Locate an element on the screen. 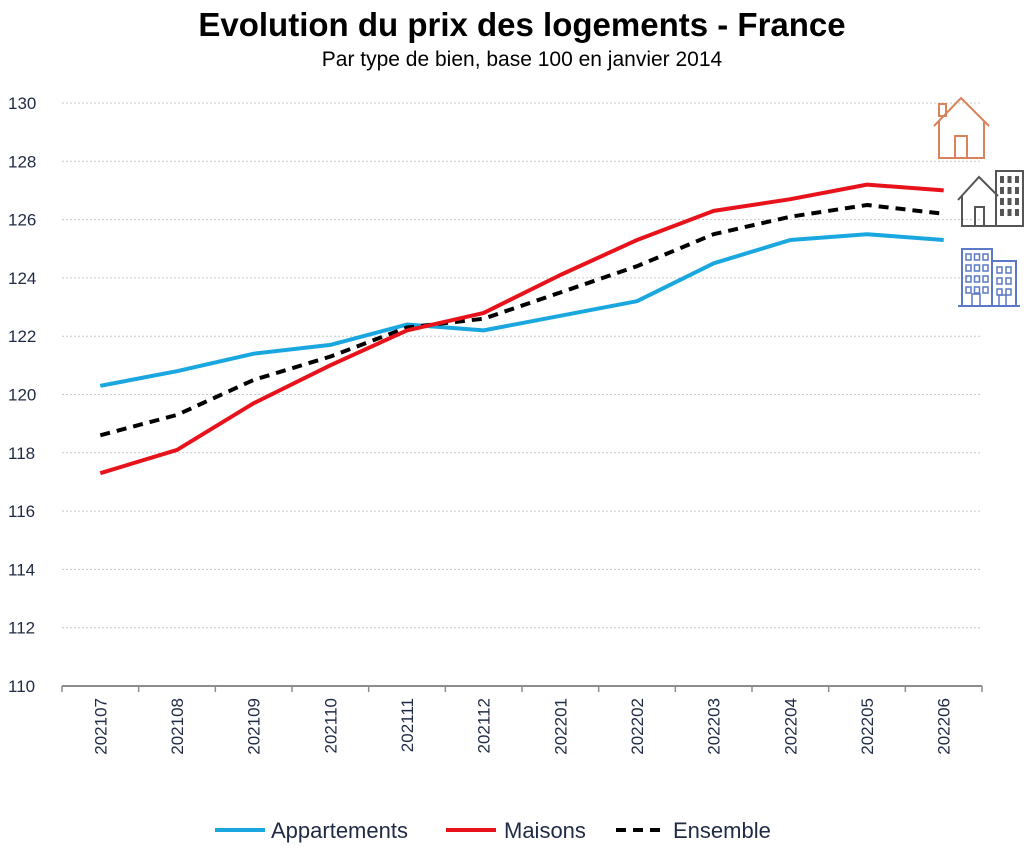 This screenshot has width=1024, height=852. x-tick-label: 202201 is located at coordinates (560, 726).